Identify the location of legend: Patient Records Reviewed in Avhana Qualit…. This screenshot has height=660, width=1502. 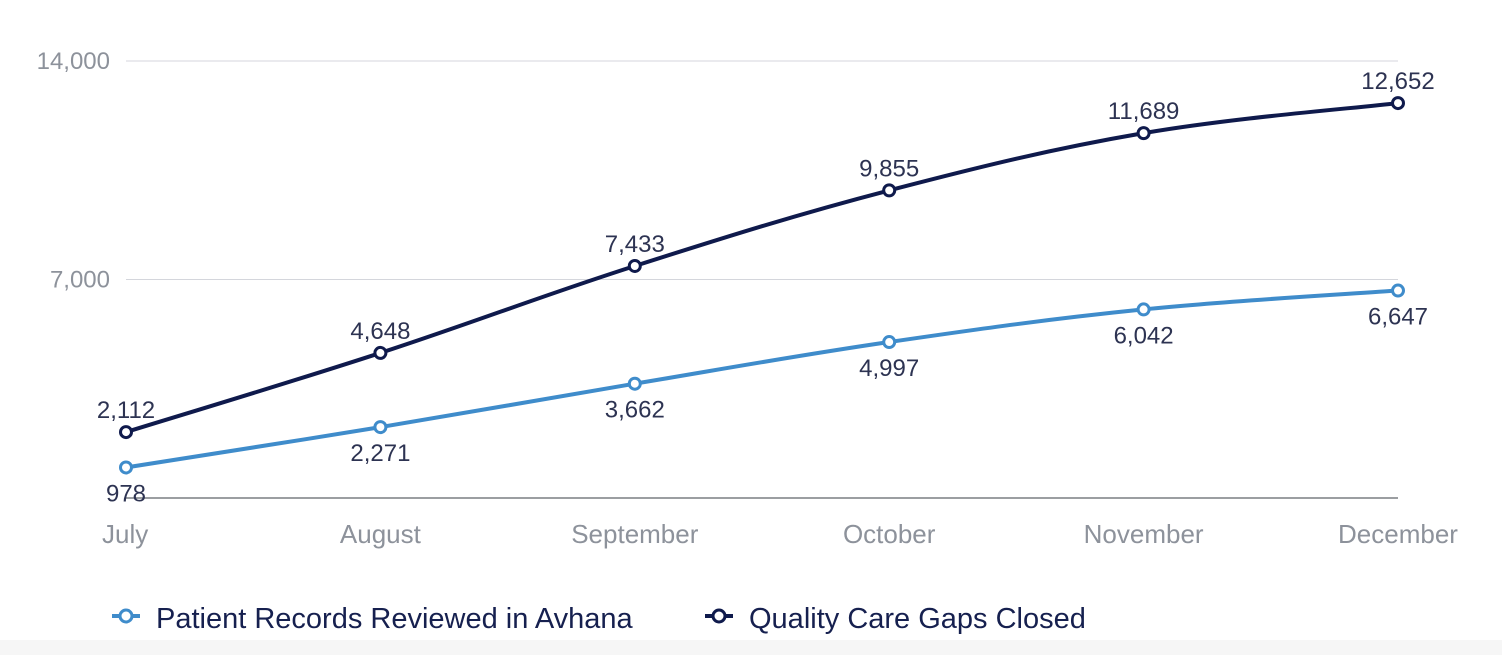
(599, 619).